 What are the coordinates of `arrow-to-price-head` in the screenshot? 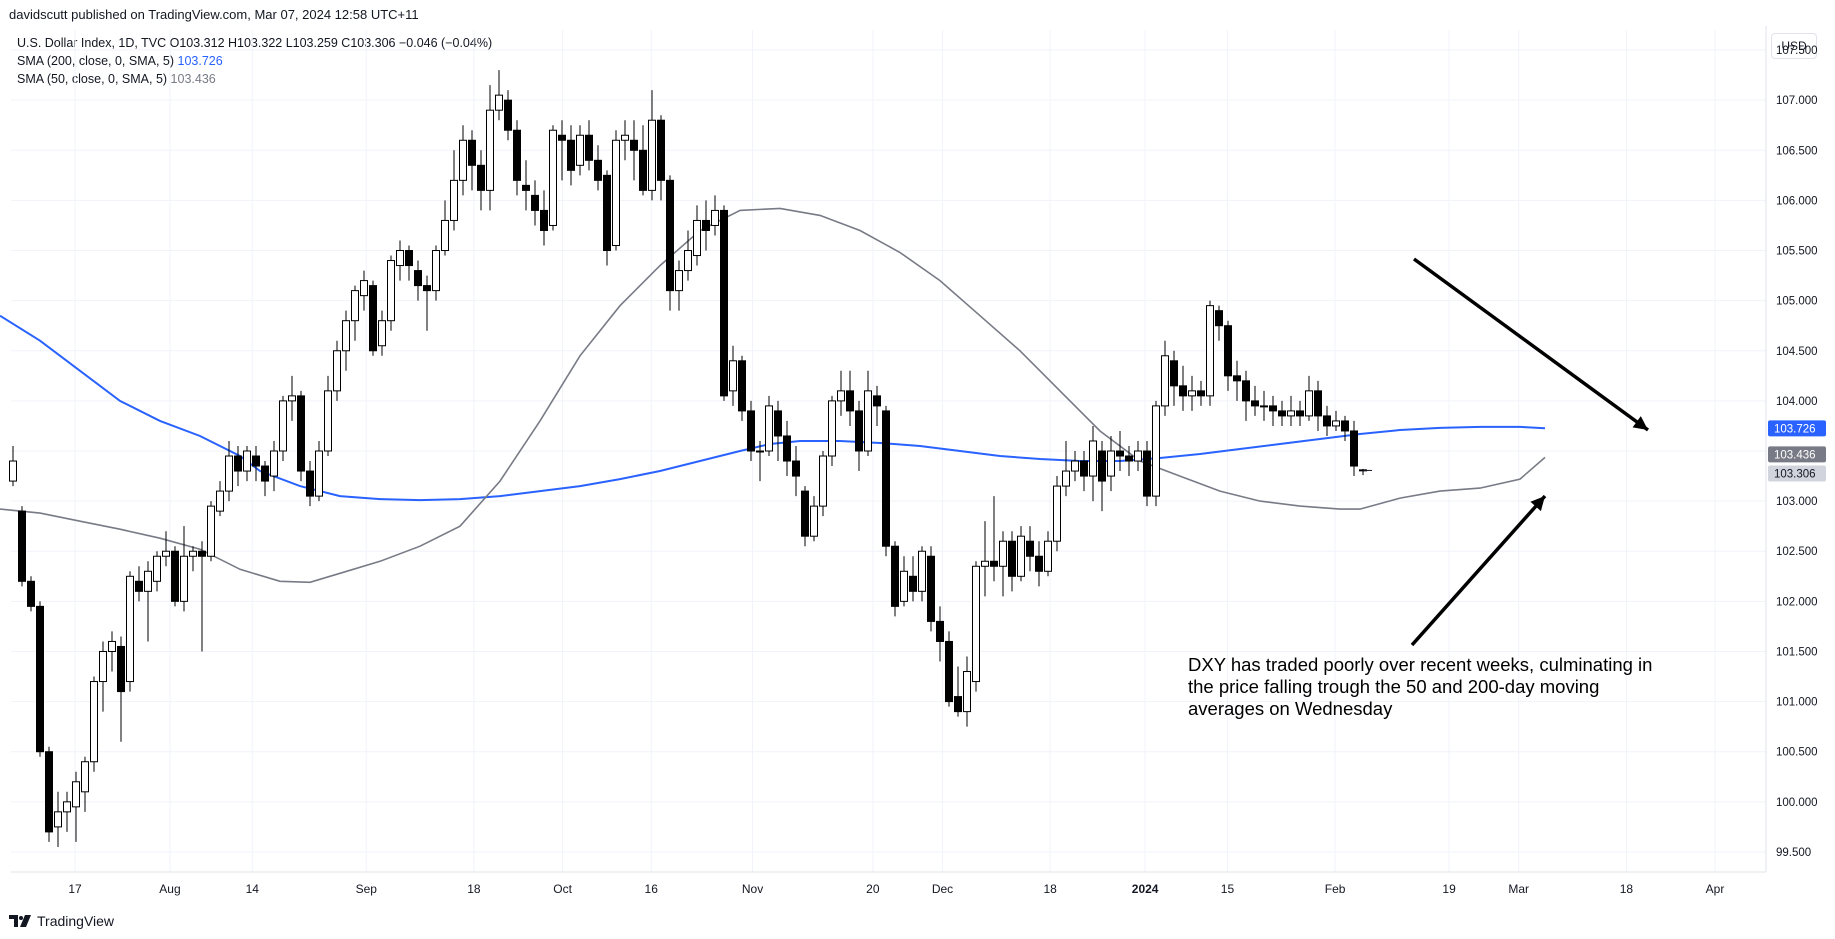 It's located at (1537, 504).